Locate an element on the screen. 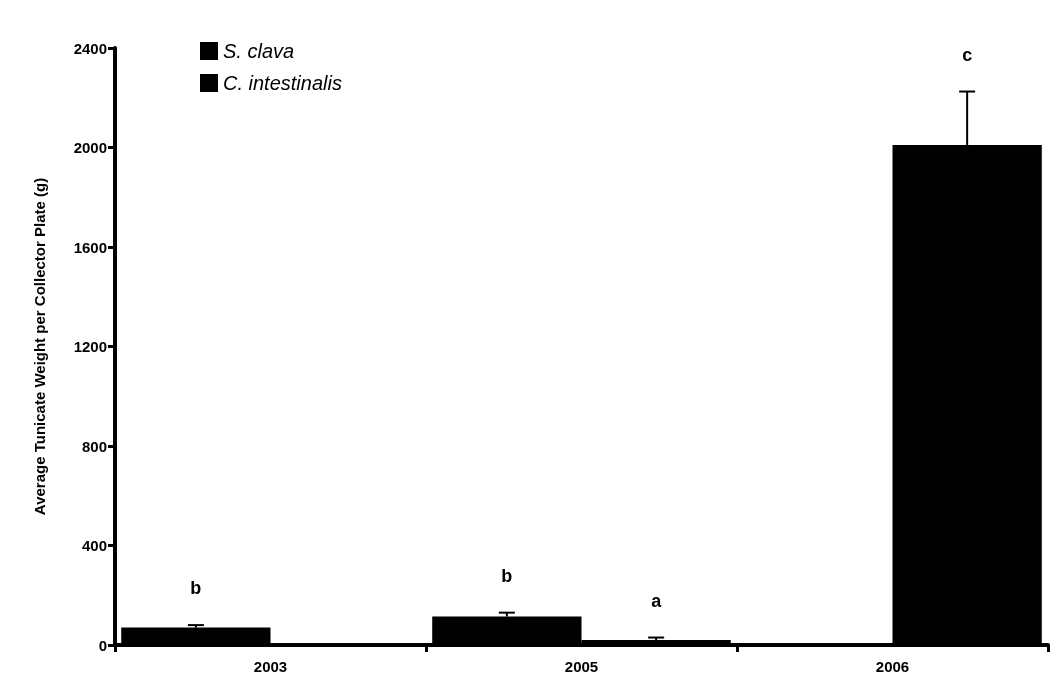 The image size is (1054, 691). y-tick-label: 2400 is located at coordinates (90, 48).